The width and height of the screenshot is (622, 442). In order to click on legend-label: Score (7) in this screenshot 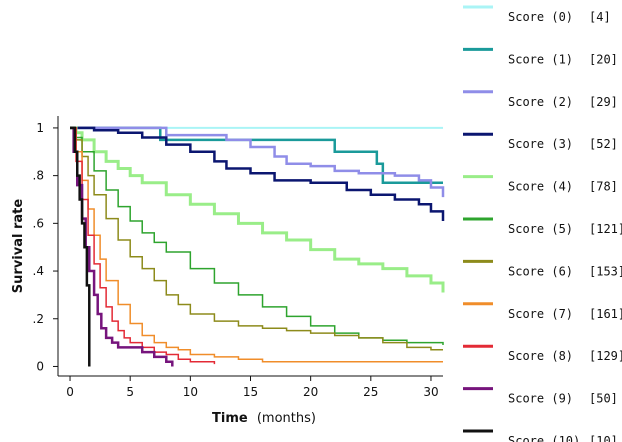, I will do `click(540, 314)`.